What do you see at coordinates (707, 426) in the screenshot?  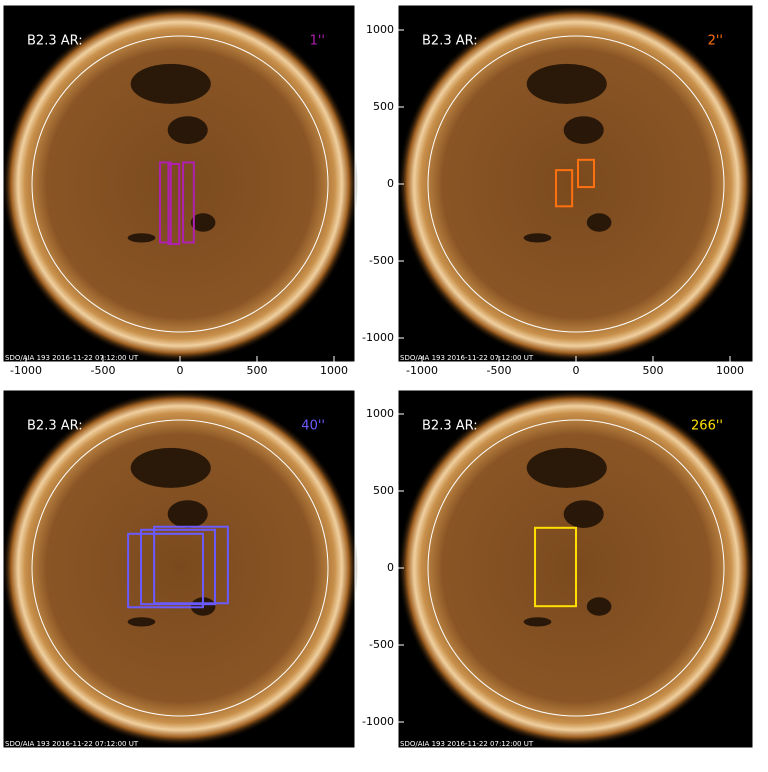 I see `panel-tag: 266''` at bounding box center [707, 426].